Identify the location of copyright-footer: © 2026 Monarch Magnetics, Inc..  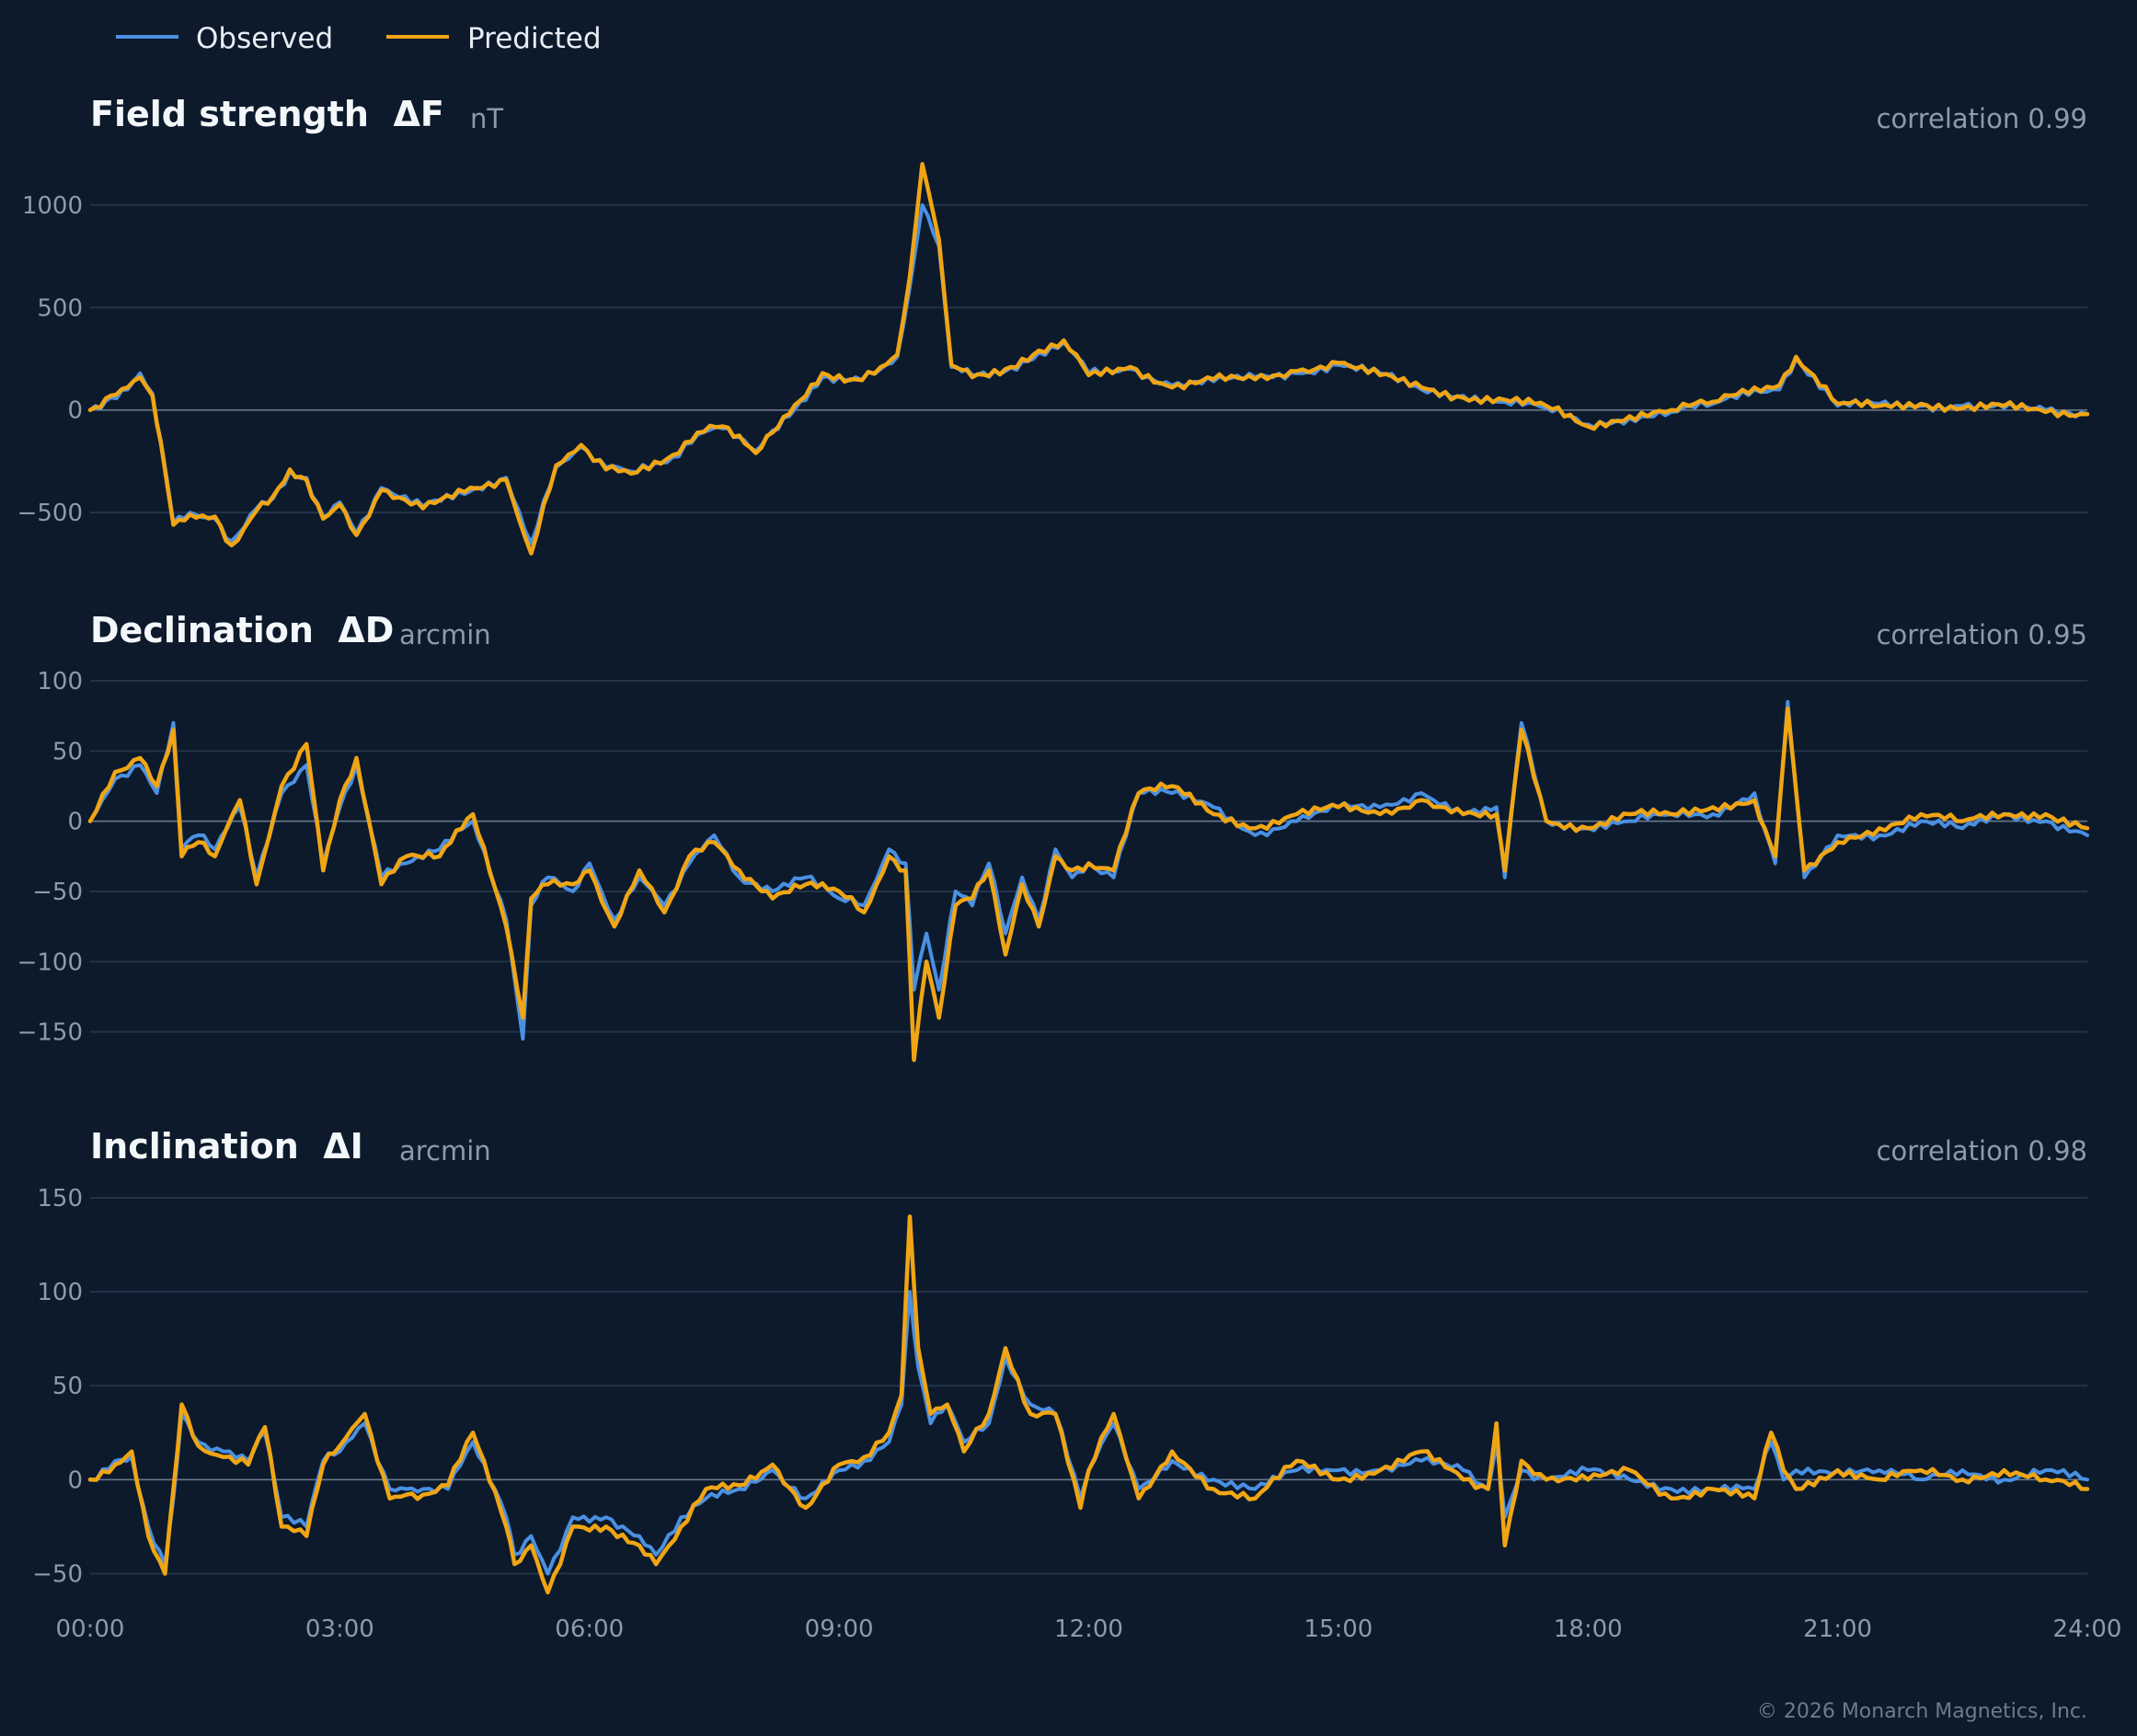
(1922, 1711).